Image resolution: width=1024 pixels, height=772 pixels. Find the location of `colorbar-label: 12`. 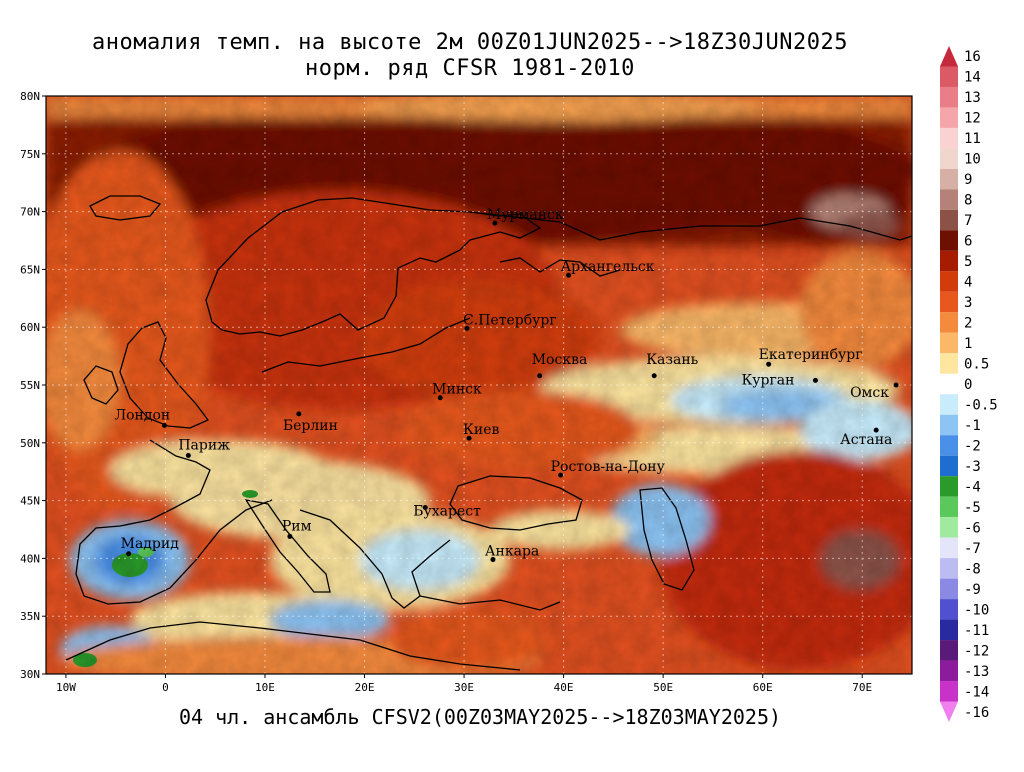

colorbar-label: 12 is located at coordinates (972, 119).